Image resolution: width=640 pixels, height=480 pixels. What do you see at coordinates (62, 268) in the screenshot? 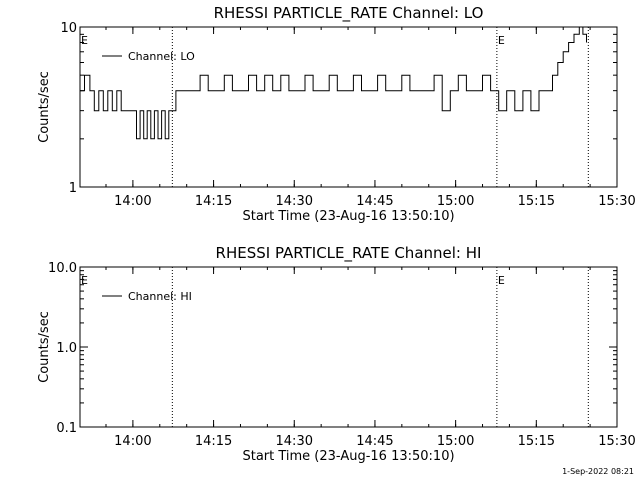
I see `y-tick-label: 10.0` at bounding box center [62, 268].